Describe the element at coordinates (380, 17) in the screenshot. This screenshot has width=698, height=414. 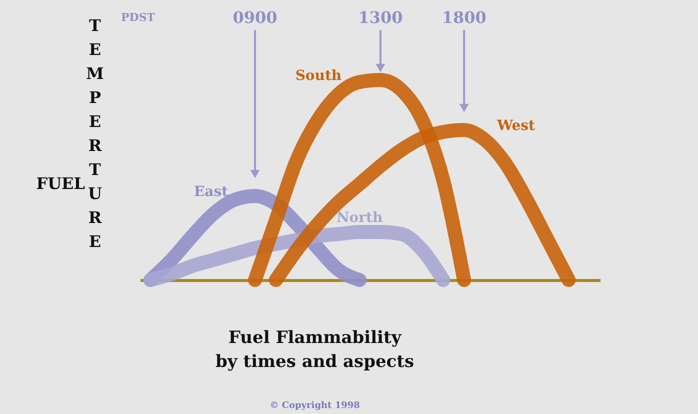
I see `text: 1300` at that location.